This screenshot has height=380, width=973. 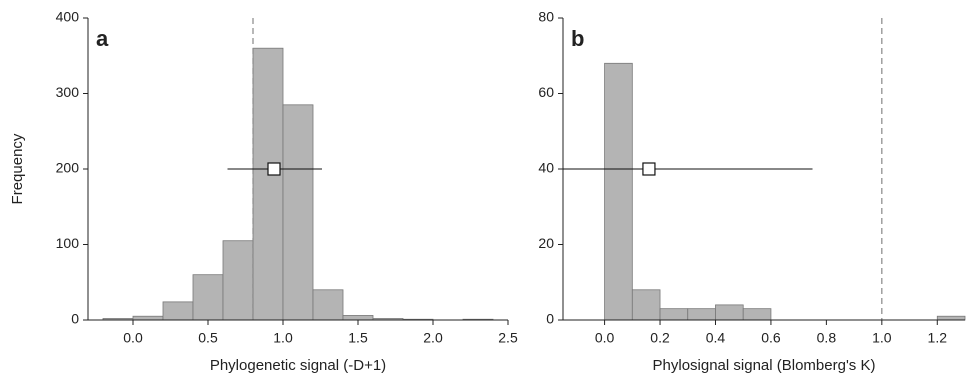 I want to click on x-tick-label: 0.6, so click(x=771, y=338).